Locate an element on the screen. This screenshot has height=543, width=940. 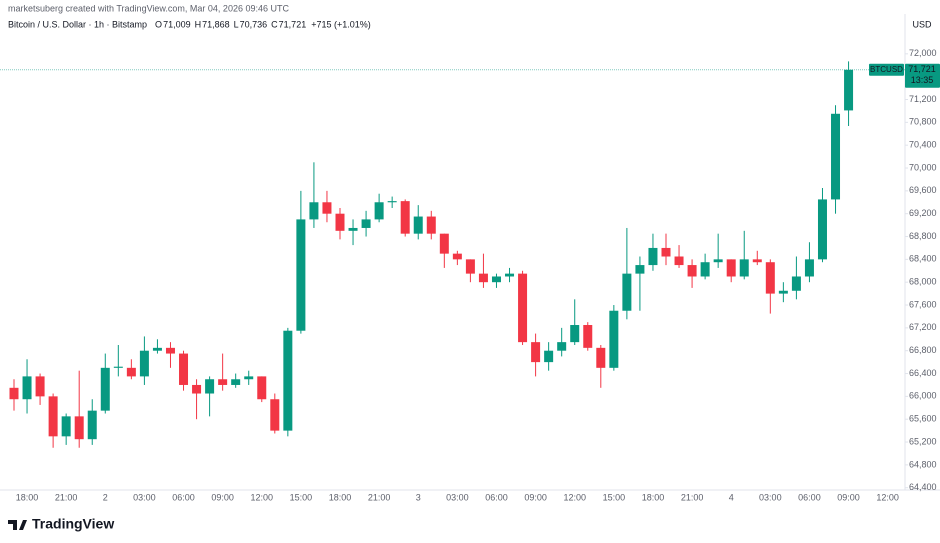
y-tick-label: 68,000 is located at coordinates (923, 282).